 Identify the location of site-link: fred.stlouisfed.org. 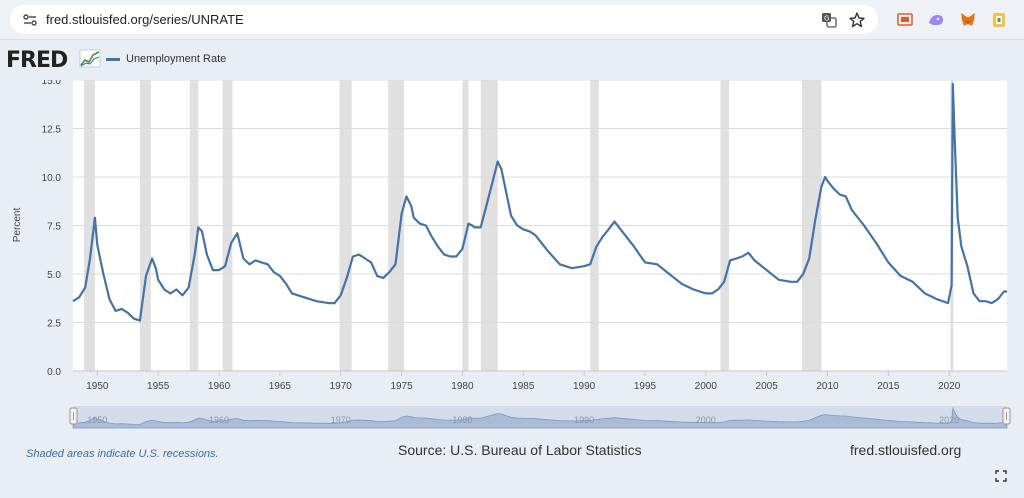
(906, 450).